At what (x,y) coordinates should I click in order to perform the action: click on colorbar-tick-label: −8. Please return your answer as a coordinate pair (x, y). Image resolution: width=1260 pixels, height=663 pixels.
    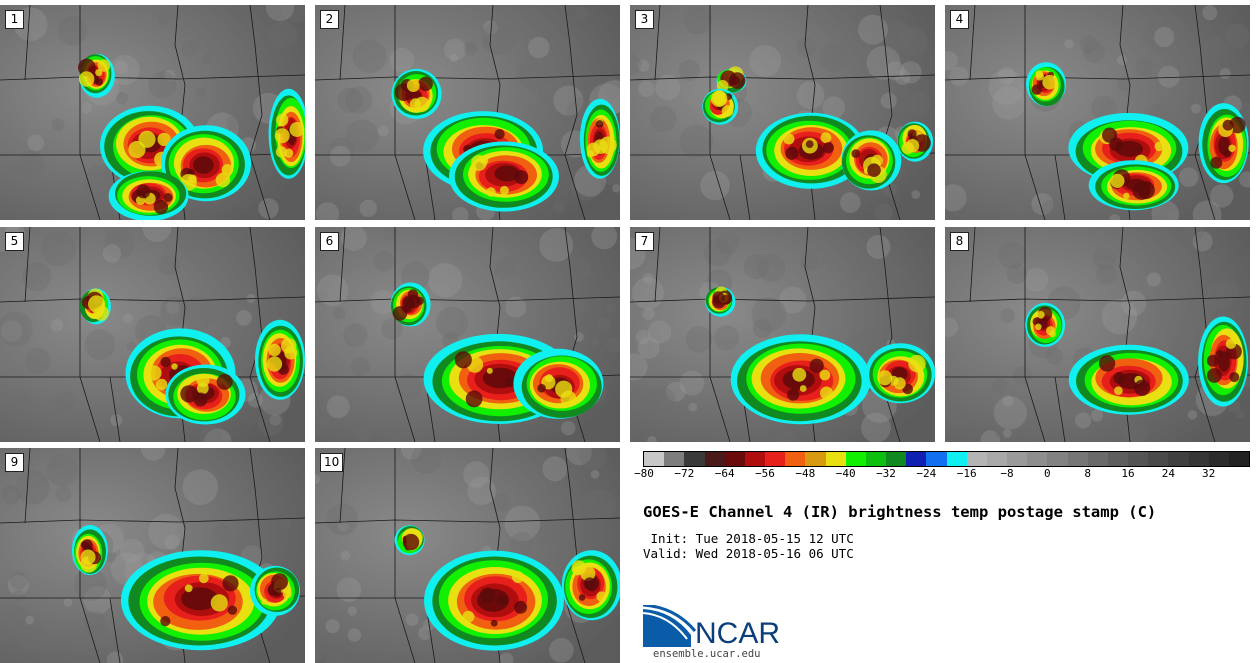
    Looking at the image, I should click on (1007, 473).